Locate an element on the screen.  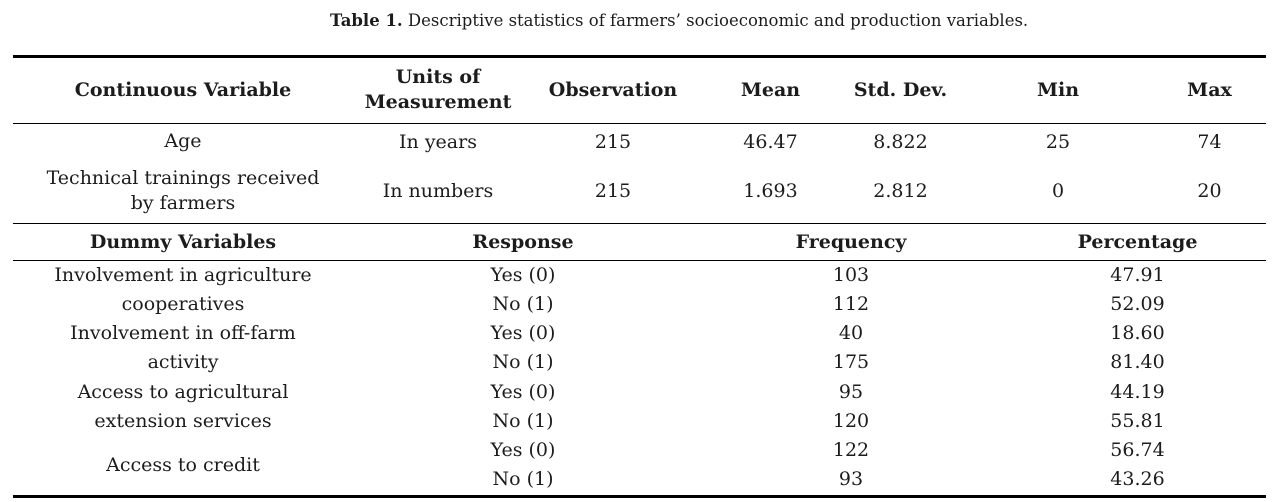
variable-cell: Access to credit is located at coordinates (183, 465).